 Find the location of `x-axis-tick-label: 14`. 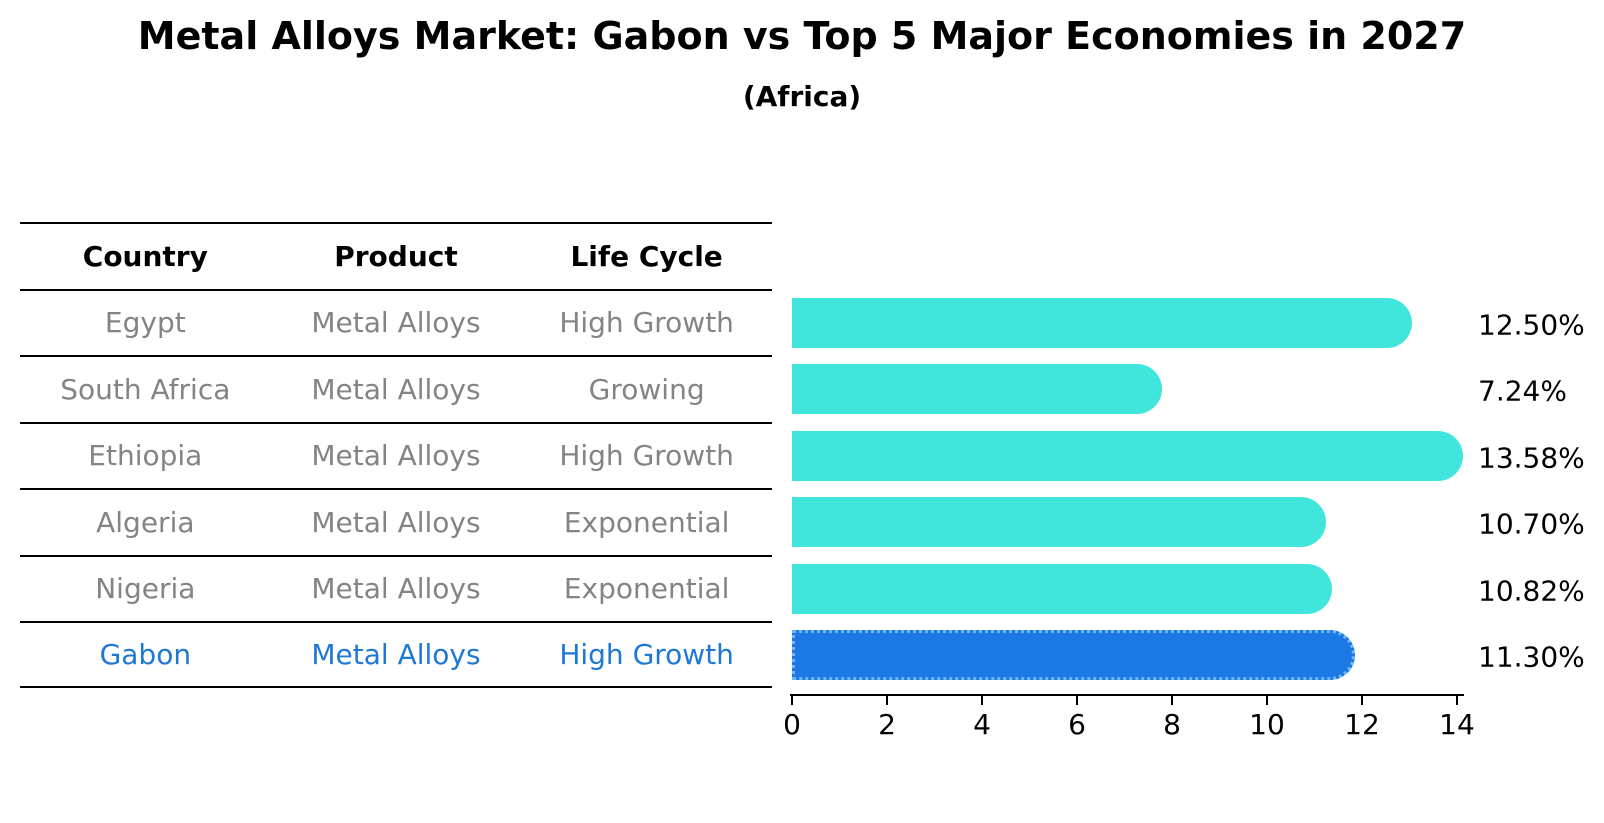

x-axis-tick-label: 14 is located at coordinates (1457, 724).